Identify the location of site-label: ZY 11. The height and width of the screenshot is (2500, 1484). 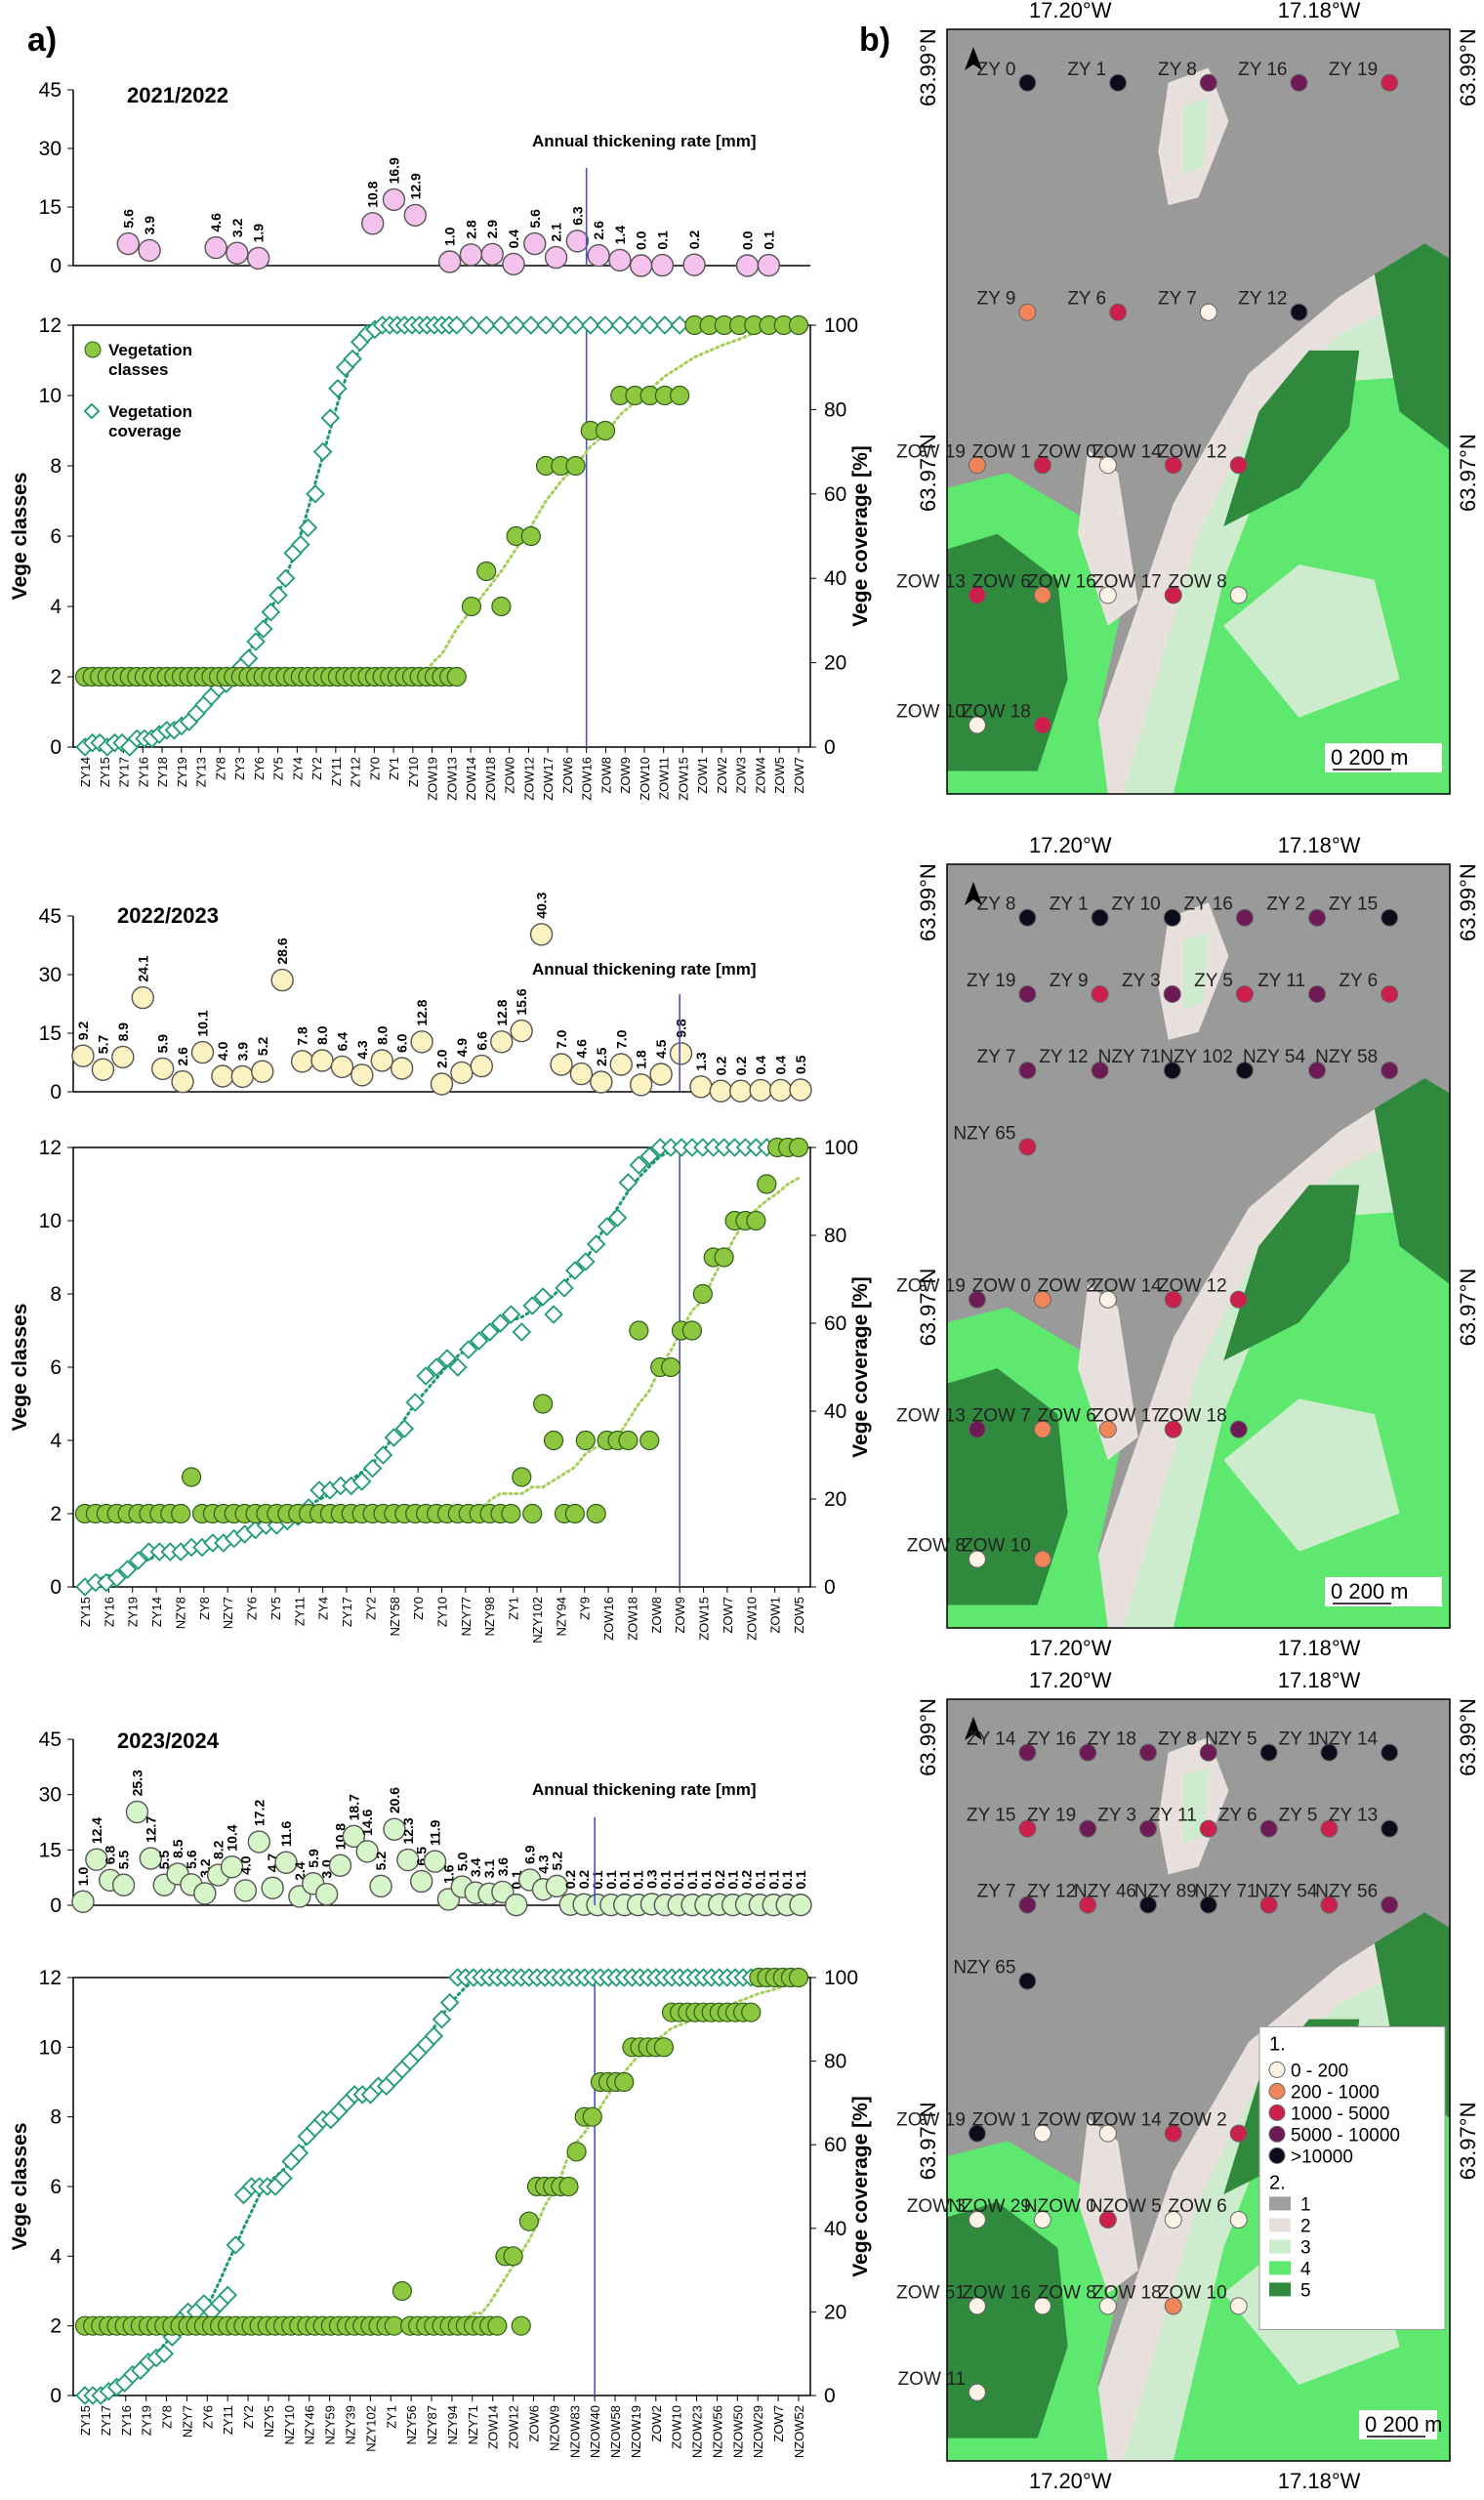
(1281, 981).